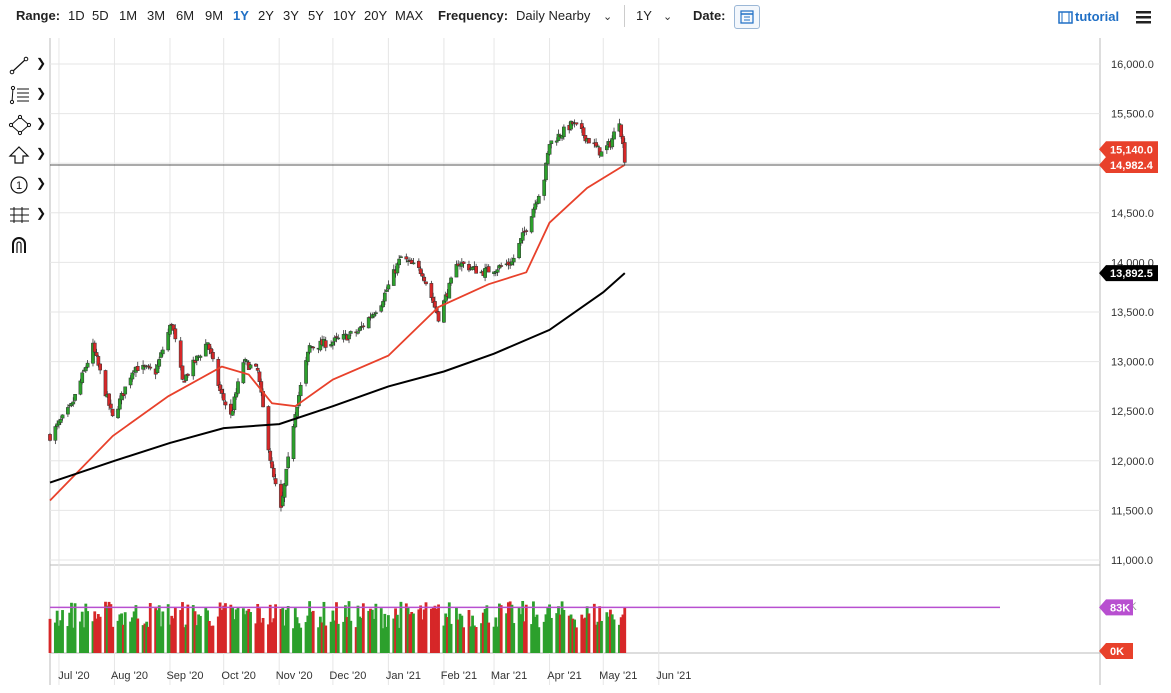 This screenshot has height=693, width=1171. I want to click on range-button-1d: 1D, so click(76, 15).